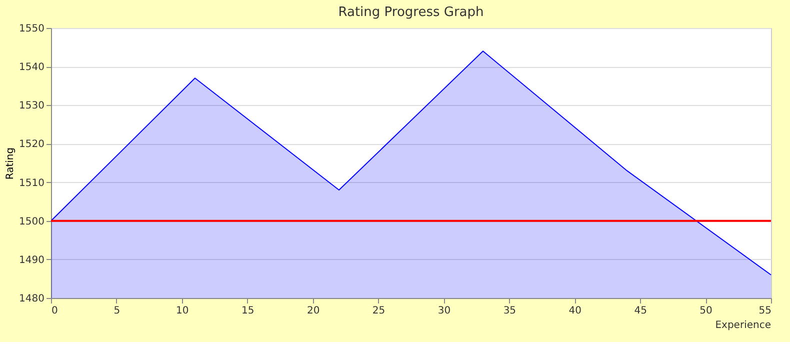  Describe the element at coordinates (117, 311) in the screenshot. I see `x-tick-label: 5` at that location.